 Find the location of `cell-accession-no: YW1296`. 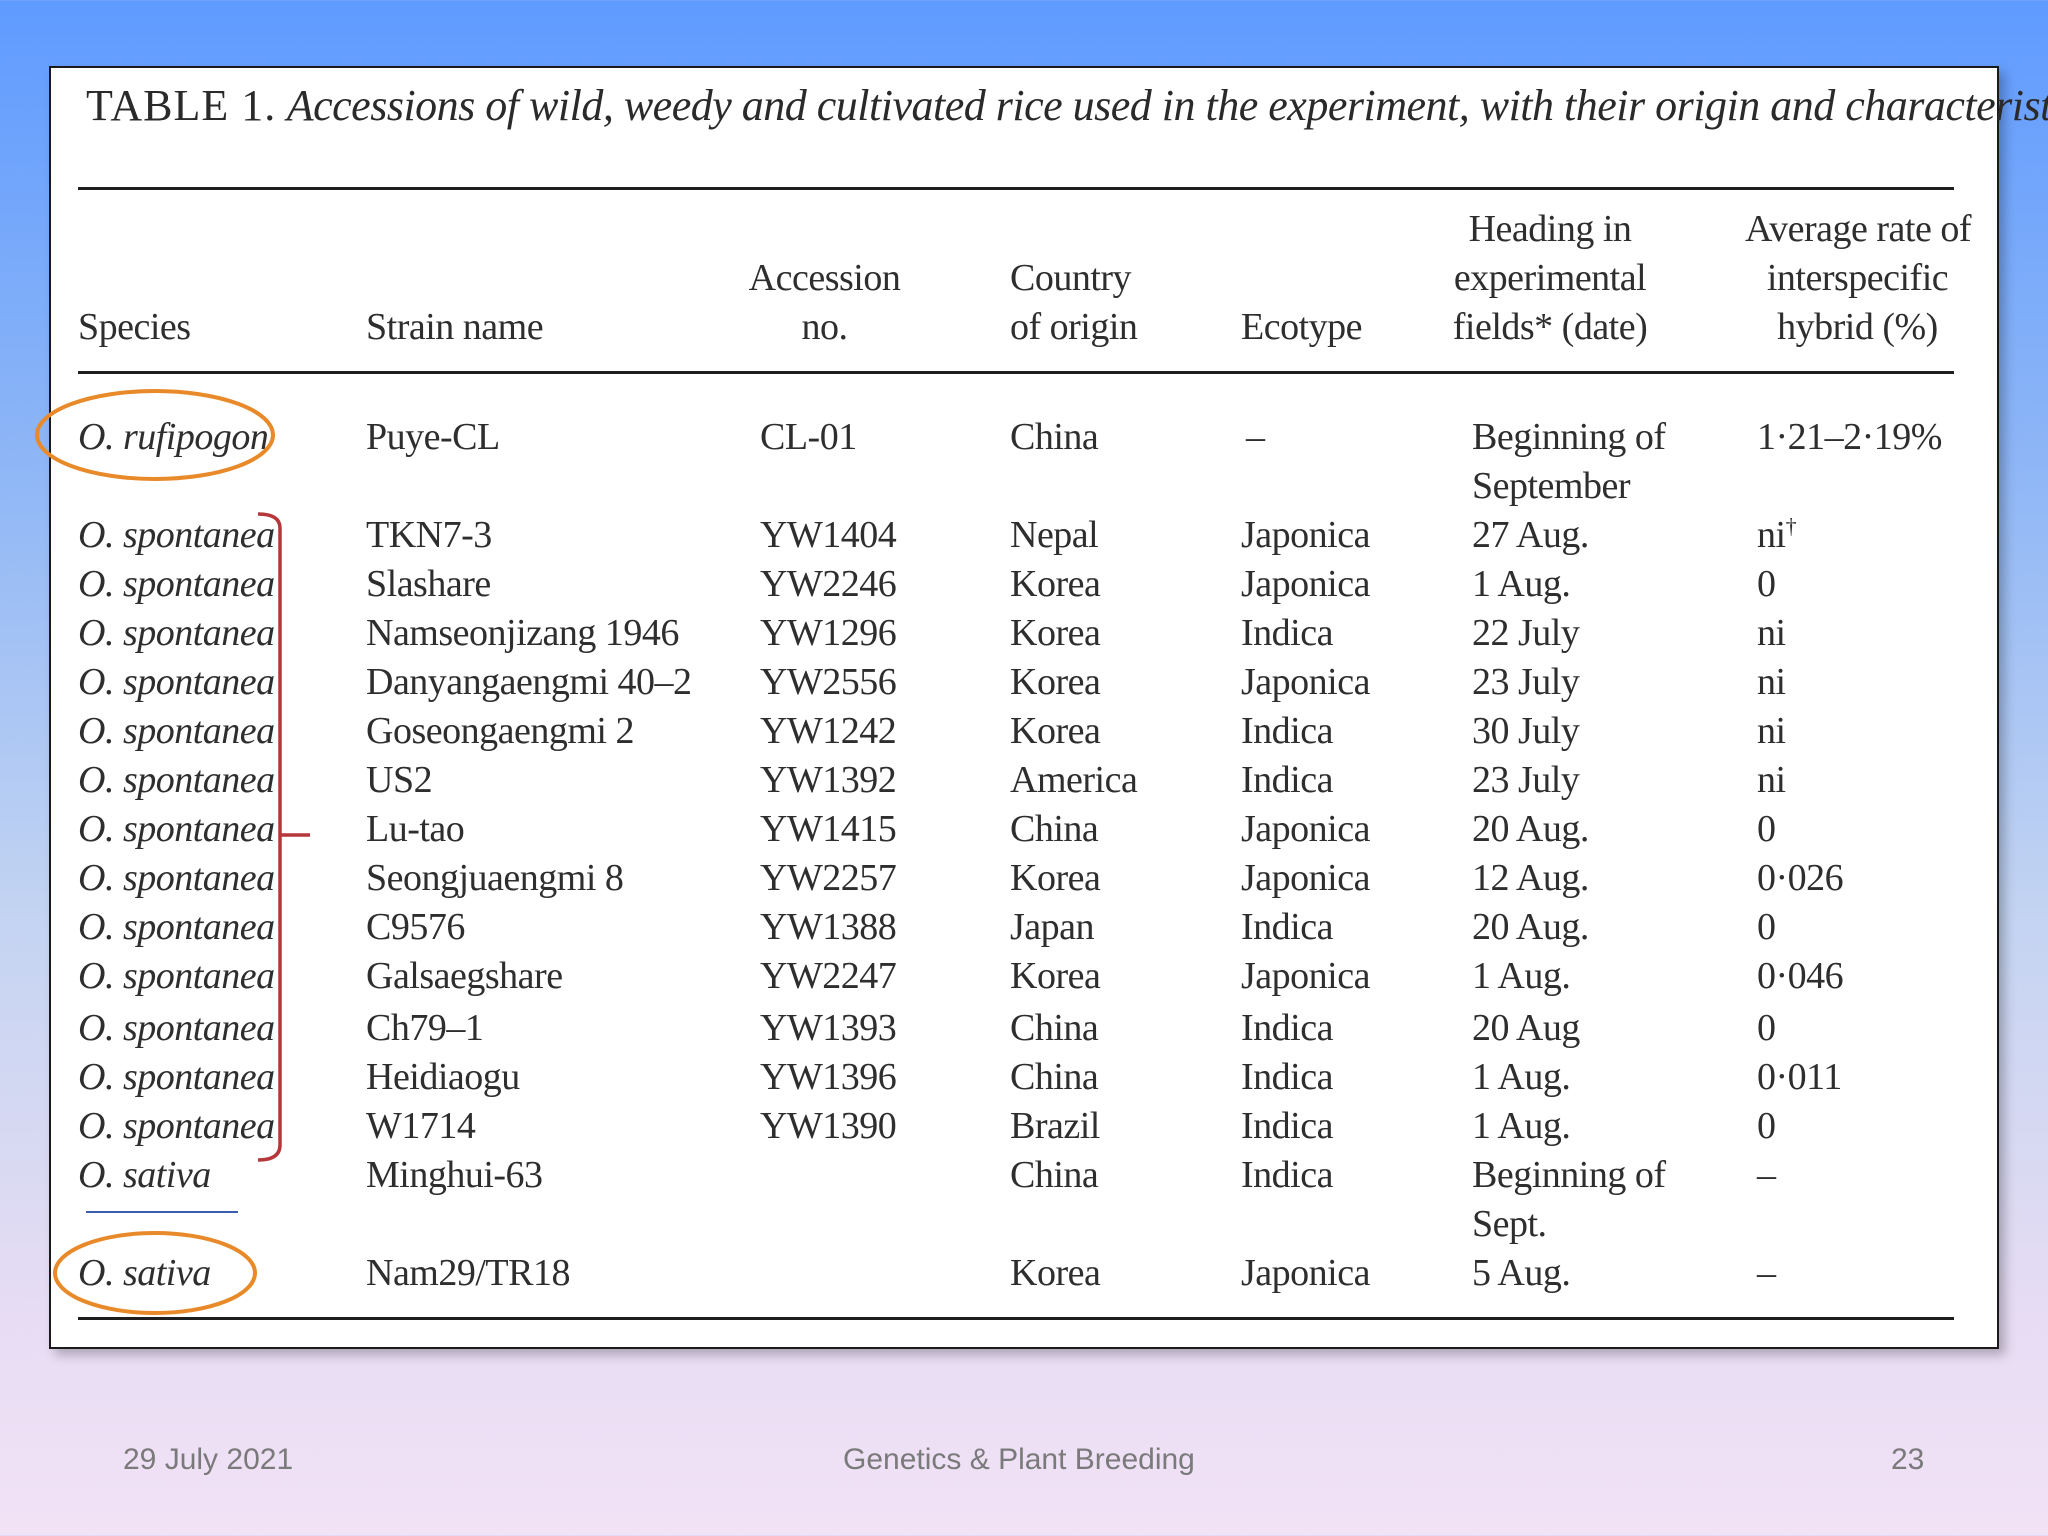

cell-accession-no: YW1296 is located at coordinates (828, 633).